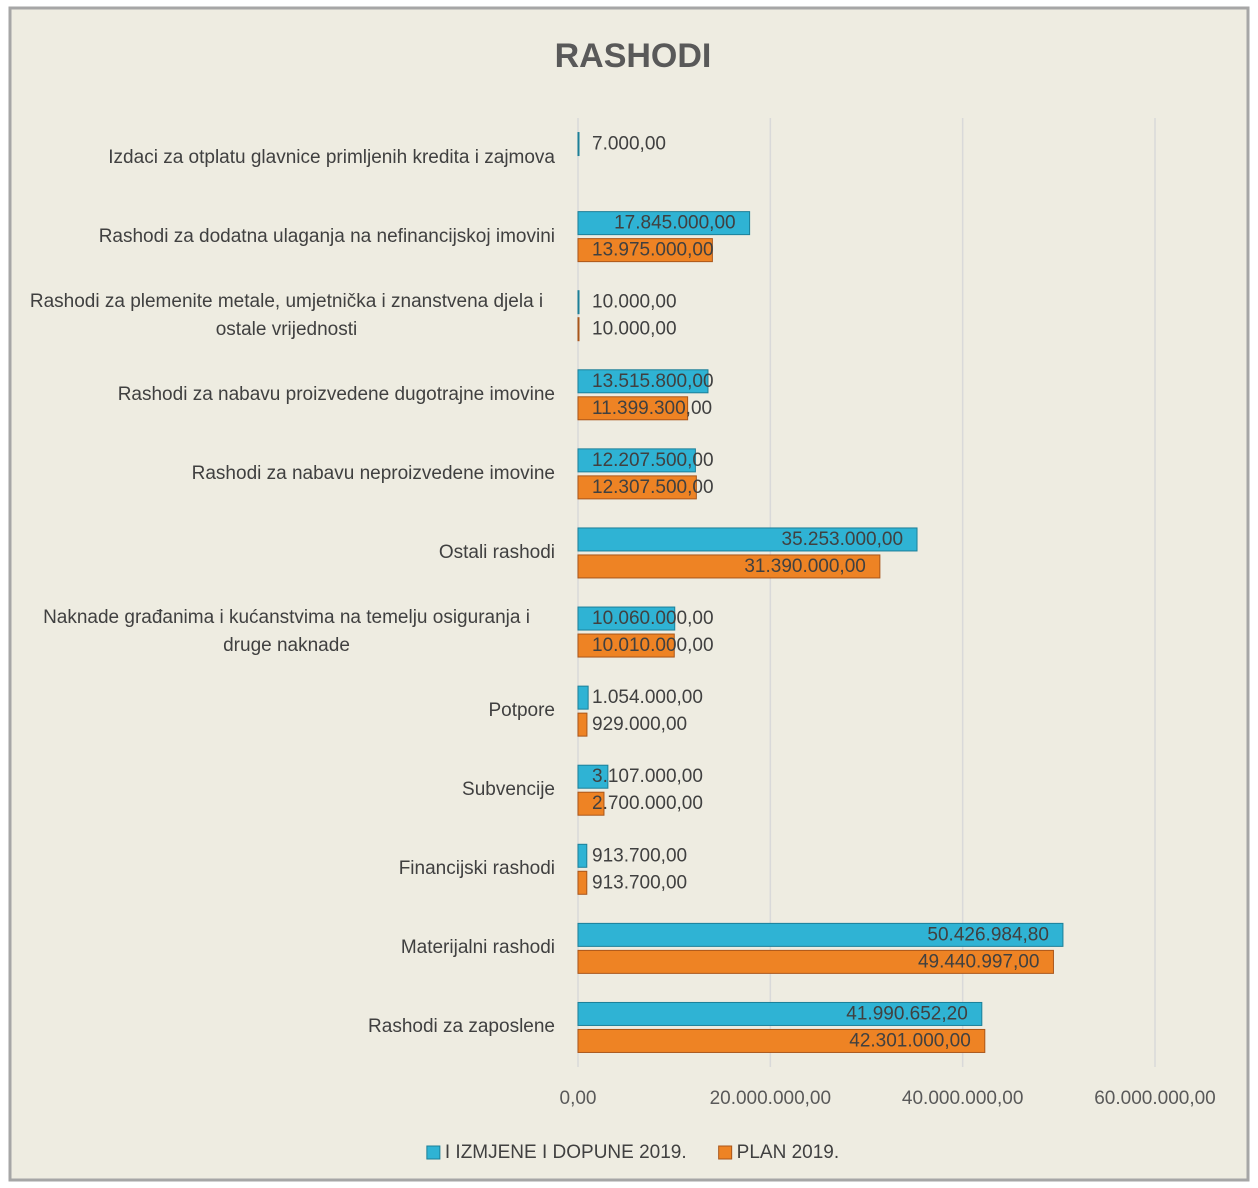  Describe the element at coordinates (652, 408) in the screenshot. I see `data-label: 11.399.300,00` at that location.